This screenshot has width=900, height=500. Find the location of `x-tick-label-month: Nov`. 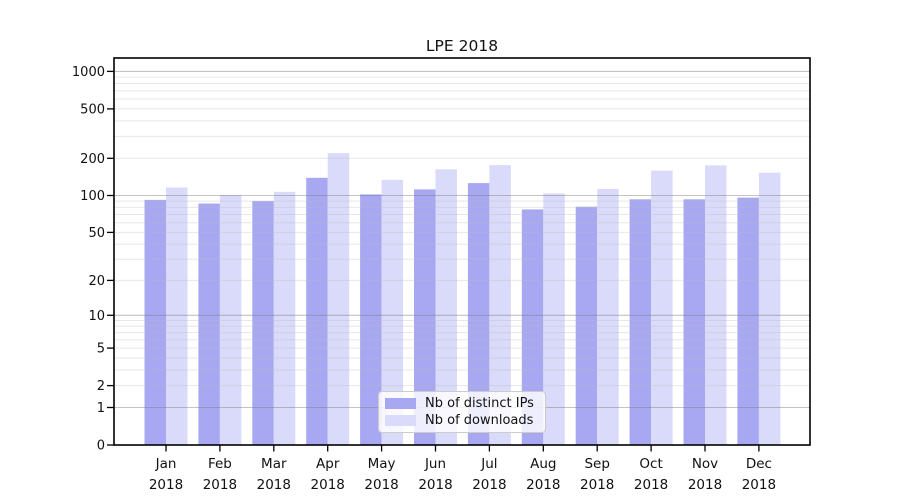

x-tick-label-month: Nov is located at coordinates (705, 464).